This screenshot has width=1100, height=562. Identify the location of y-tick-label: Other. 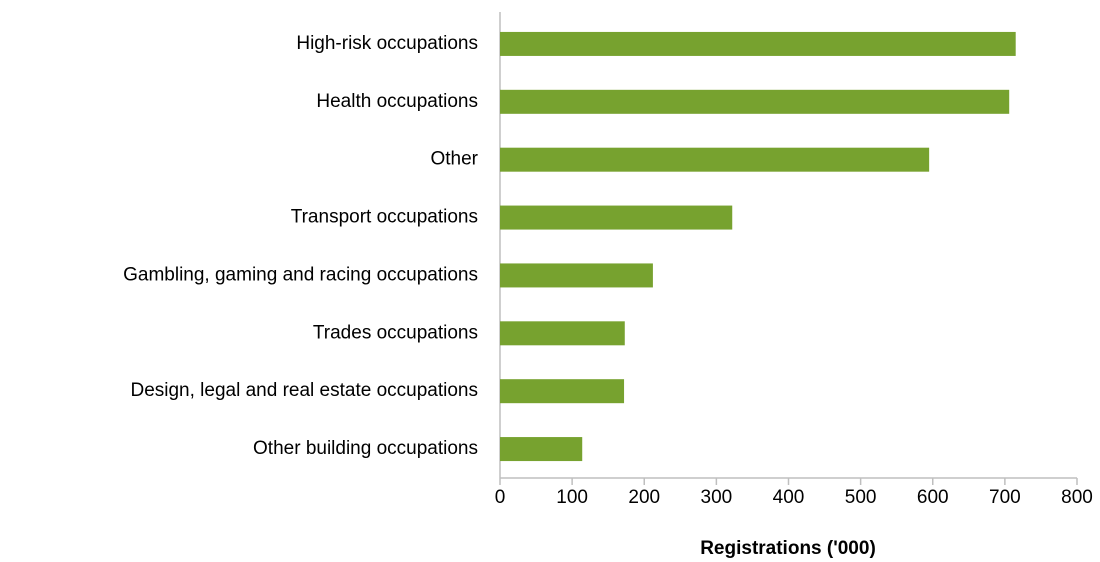
(454, 159).